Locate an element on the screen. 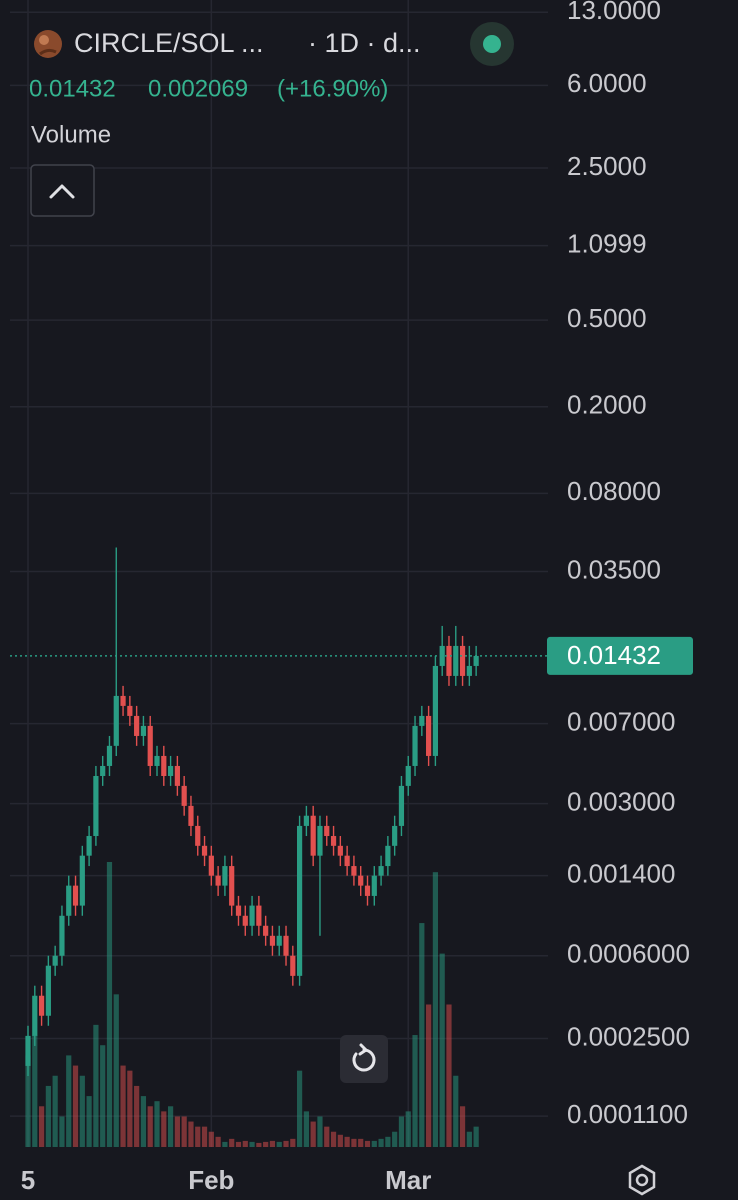 The width and height of the screenshot is (738, 1200). x-tick-label: 5 is located at coordinates (28, 1180).